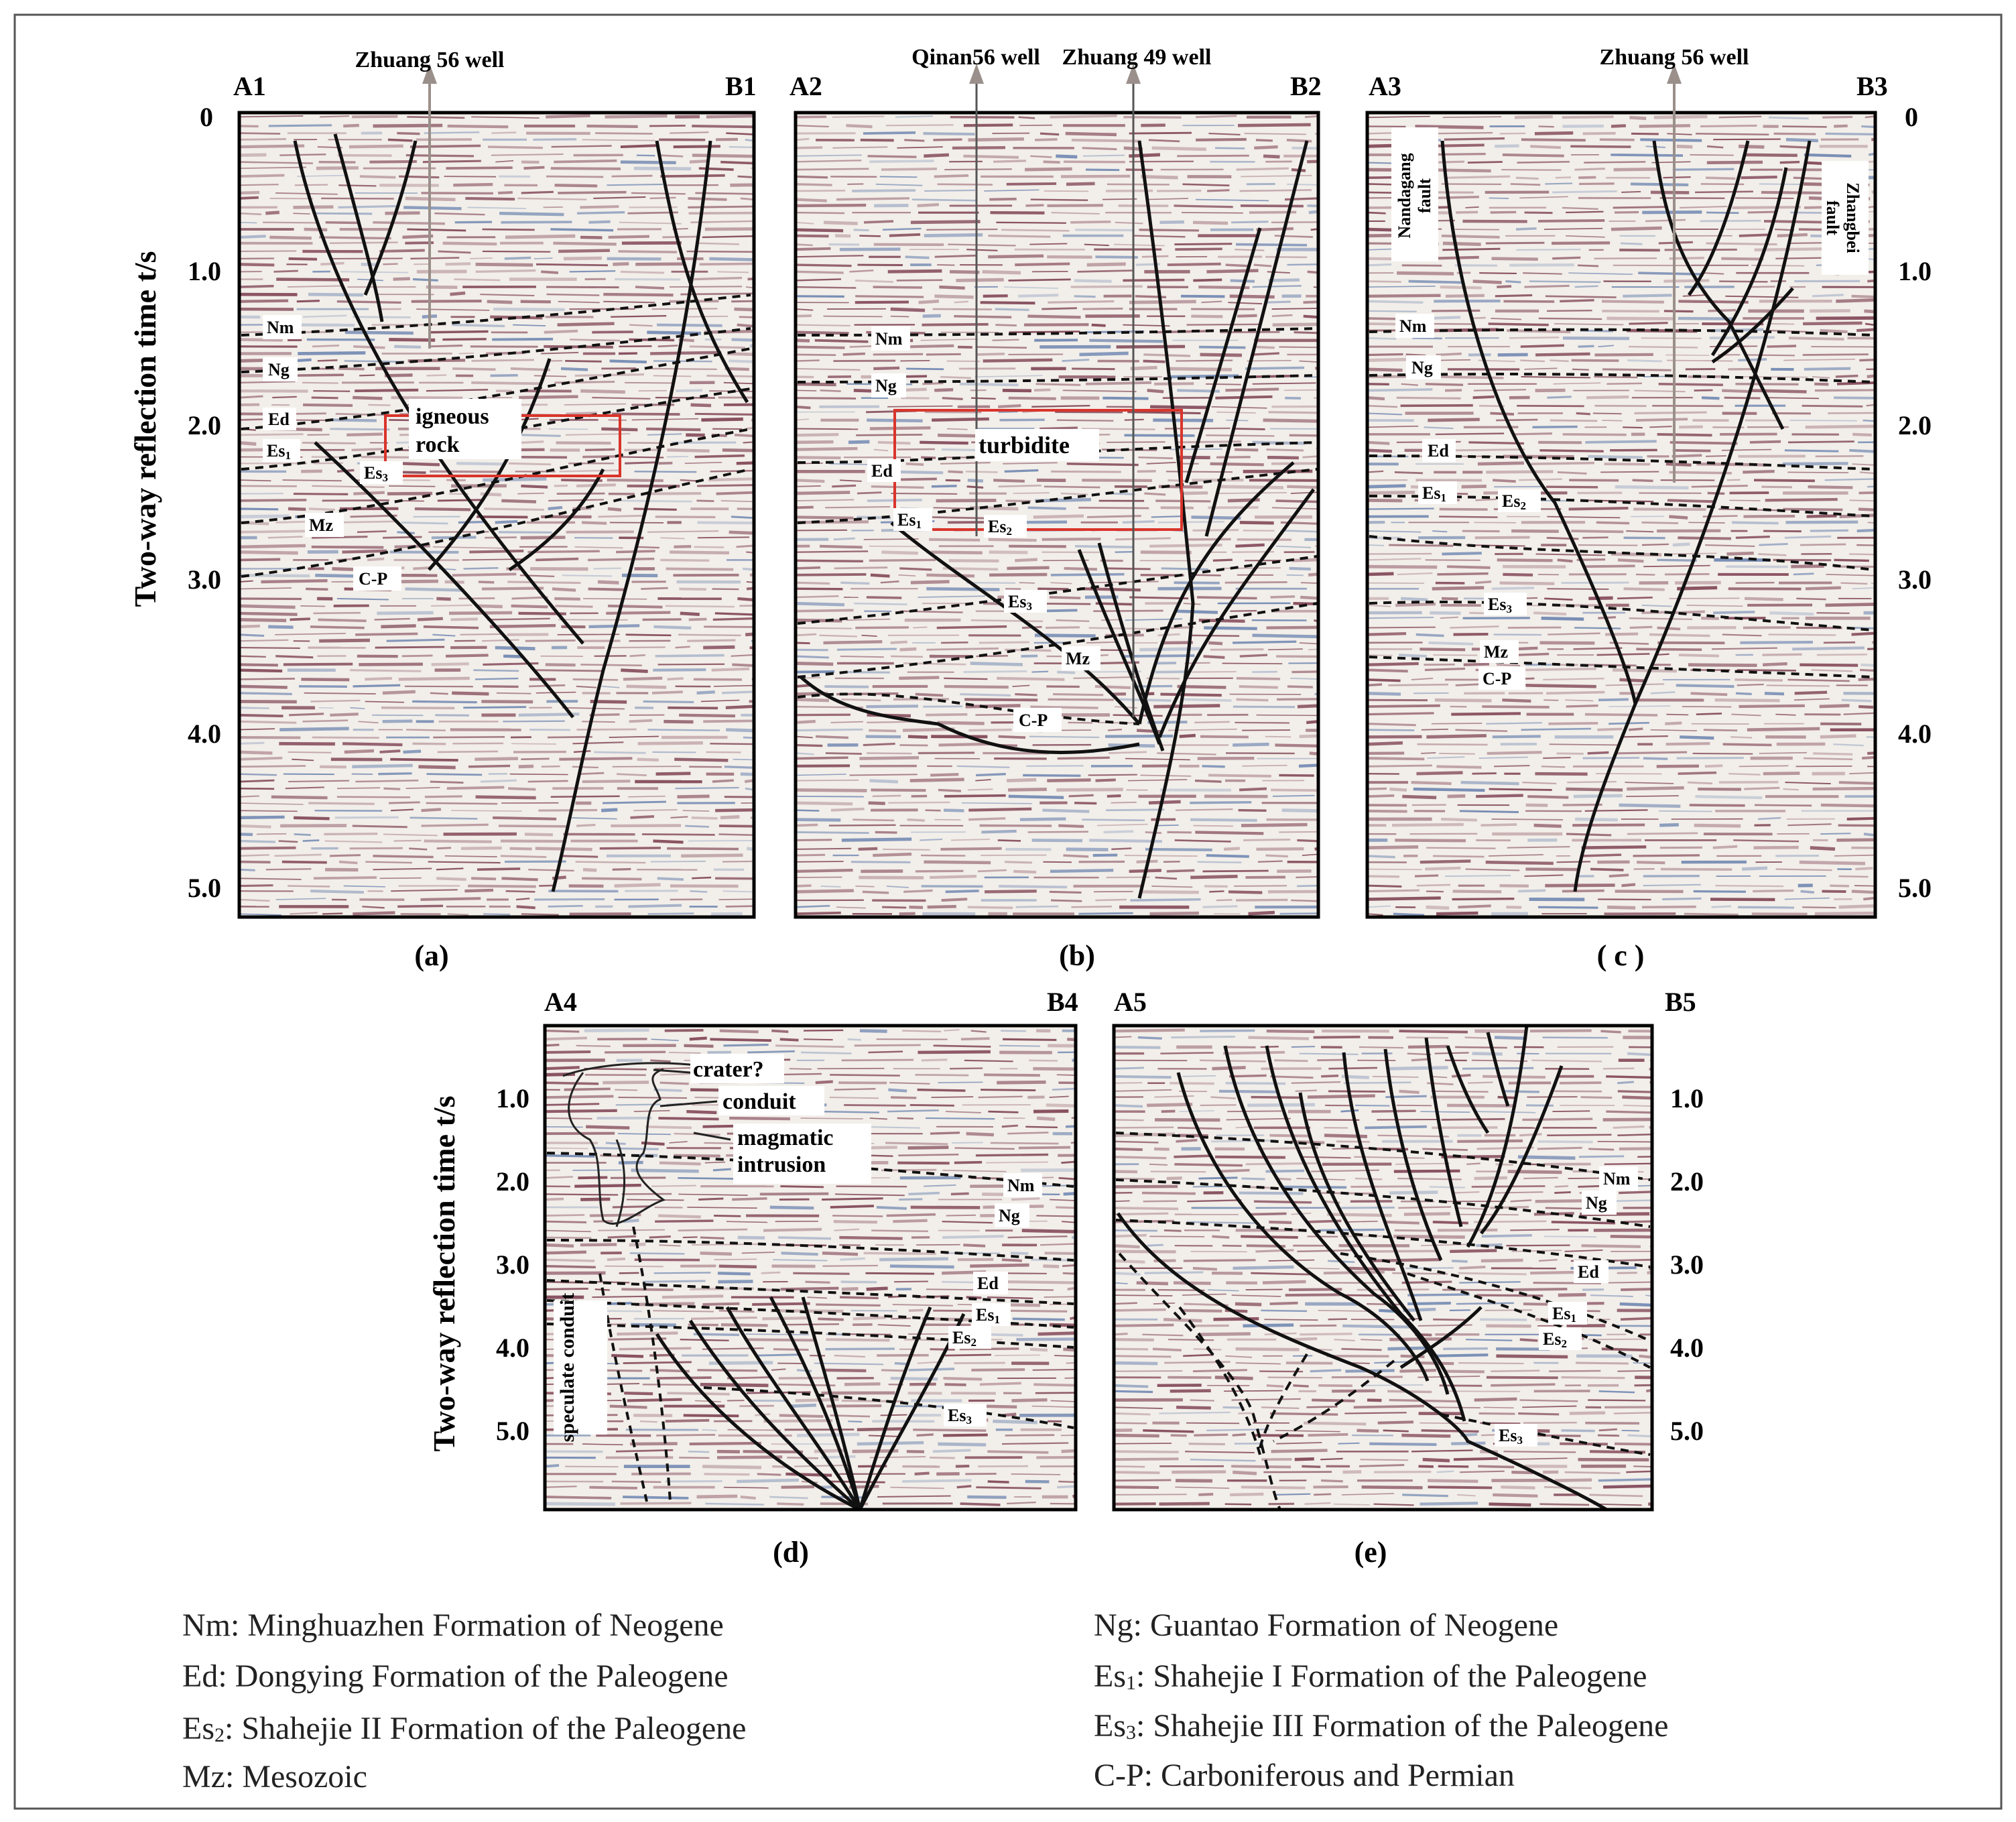  Describe the element at coordinates (886, 386) in the screenshot. I see `layer-label: Ng` at that location.